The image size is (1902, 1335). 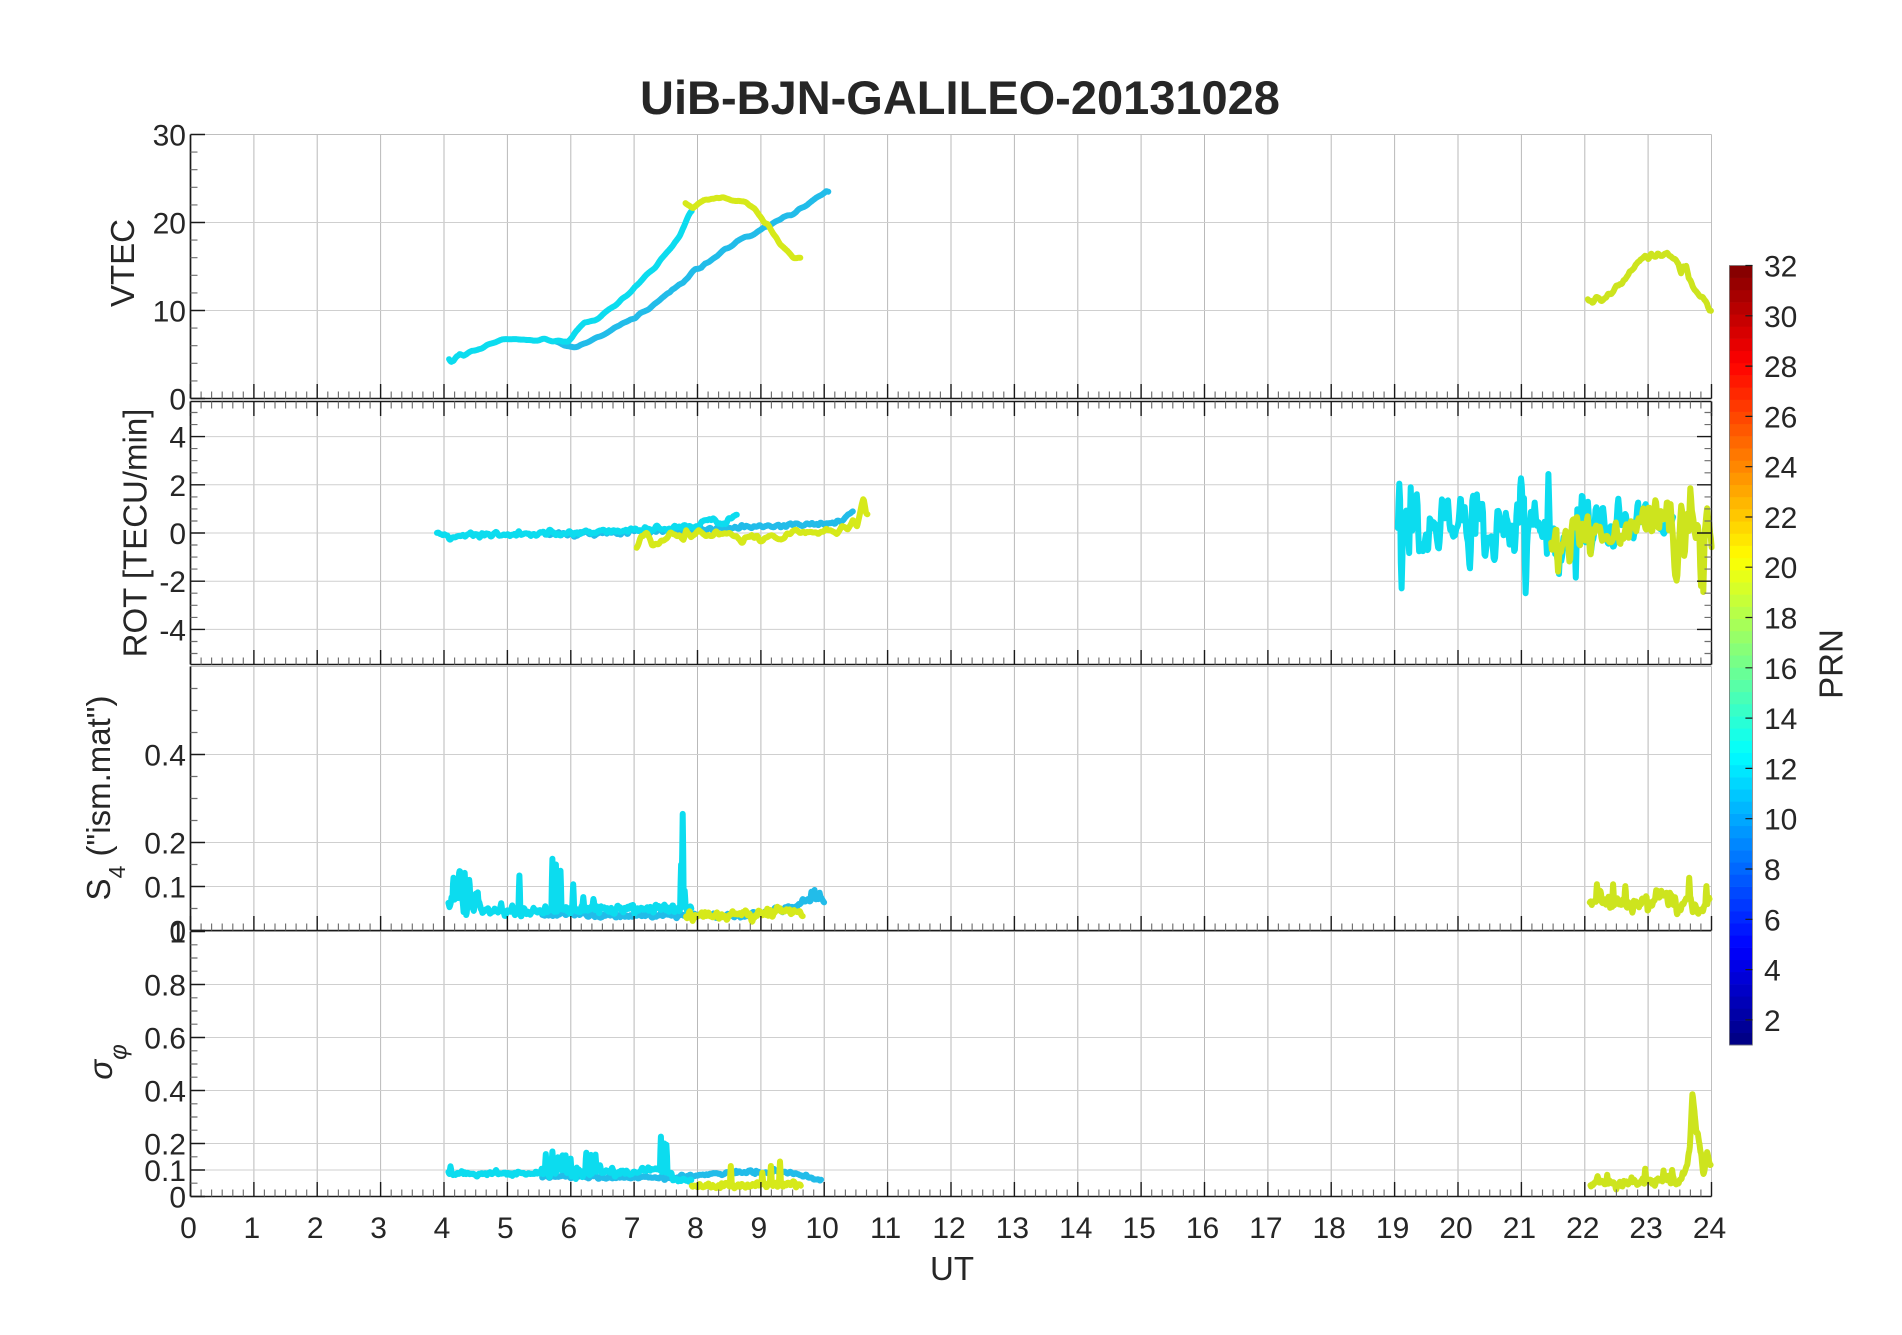 What do you see at coordinates (1519, 1228) in the screenshot?
I see `svg-text: 21` at bounding box center [1519, 1228].